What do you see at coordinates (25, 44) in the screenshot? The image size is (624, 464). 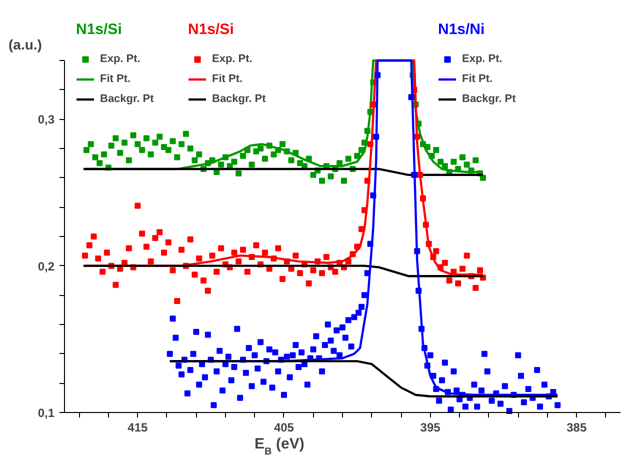 I see `y-axis-title: (a.u.)` at bounding box center [25, 44].